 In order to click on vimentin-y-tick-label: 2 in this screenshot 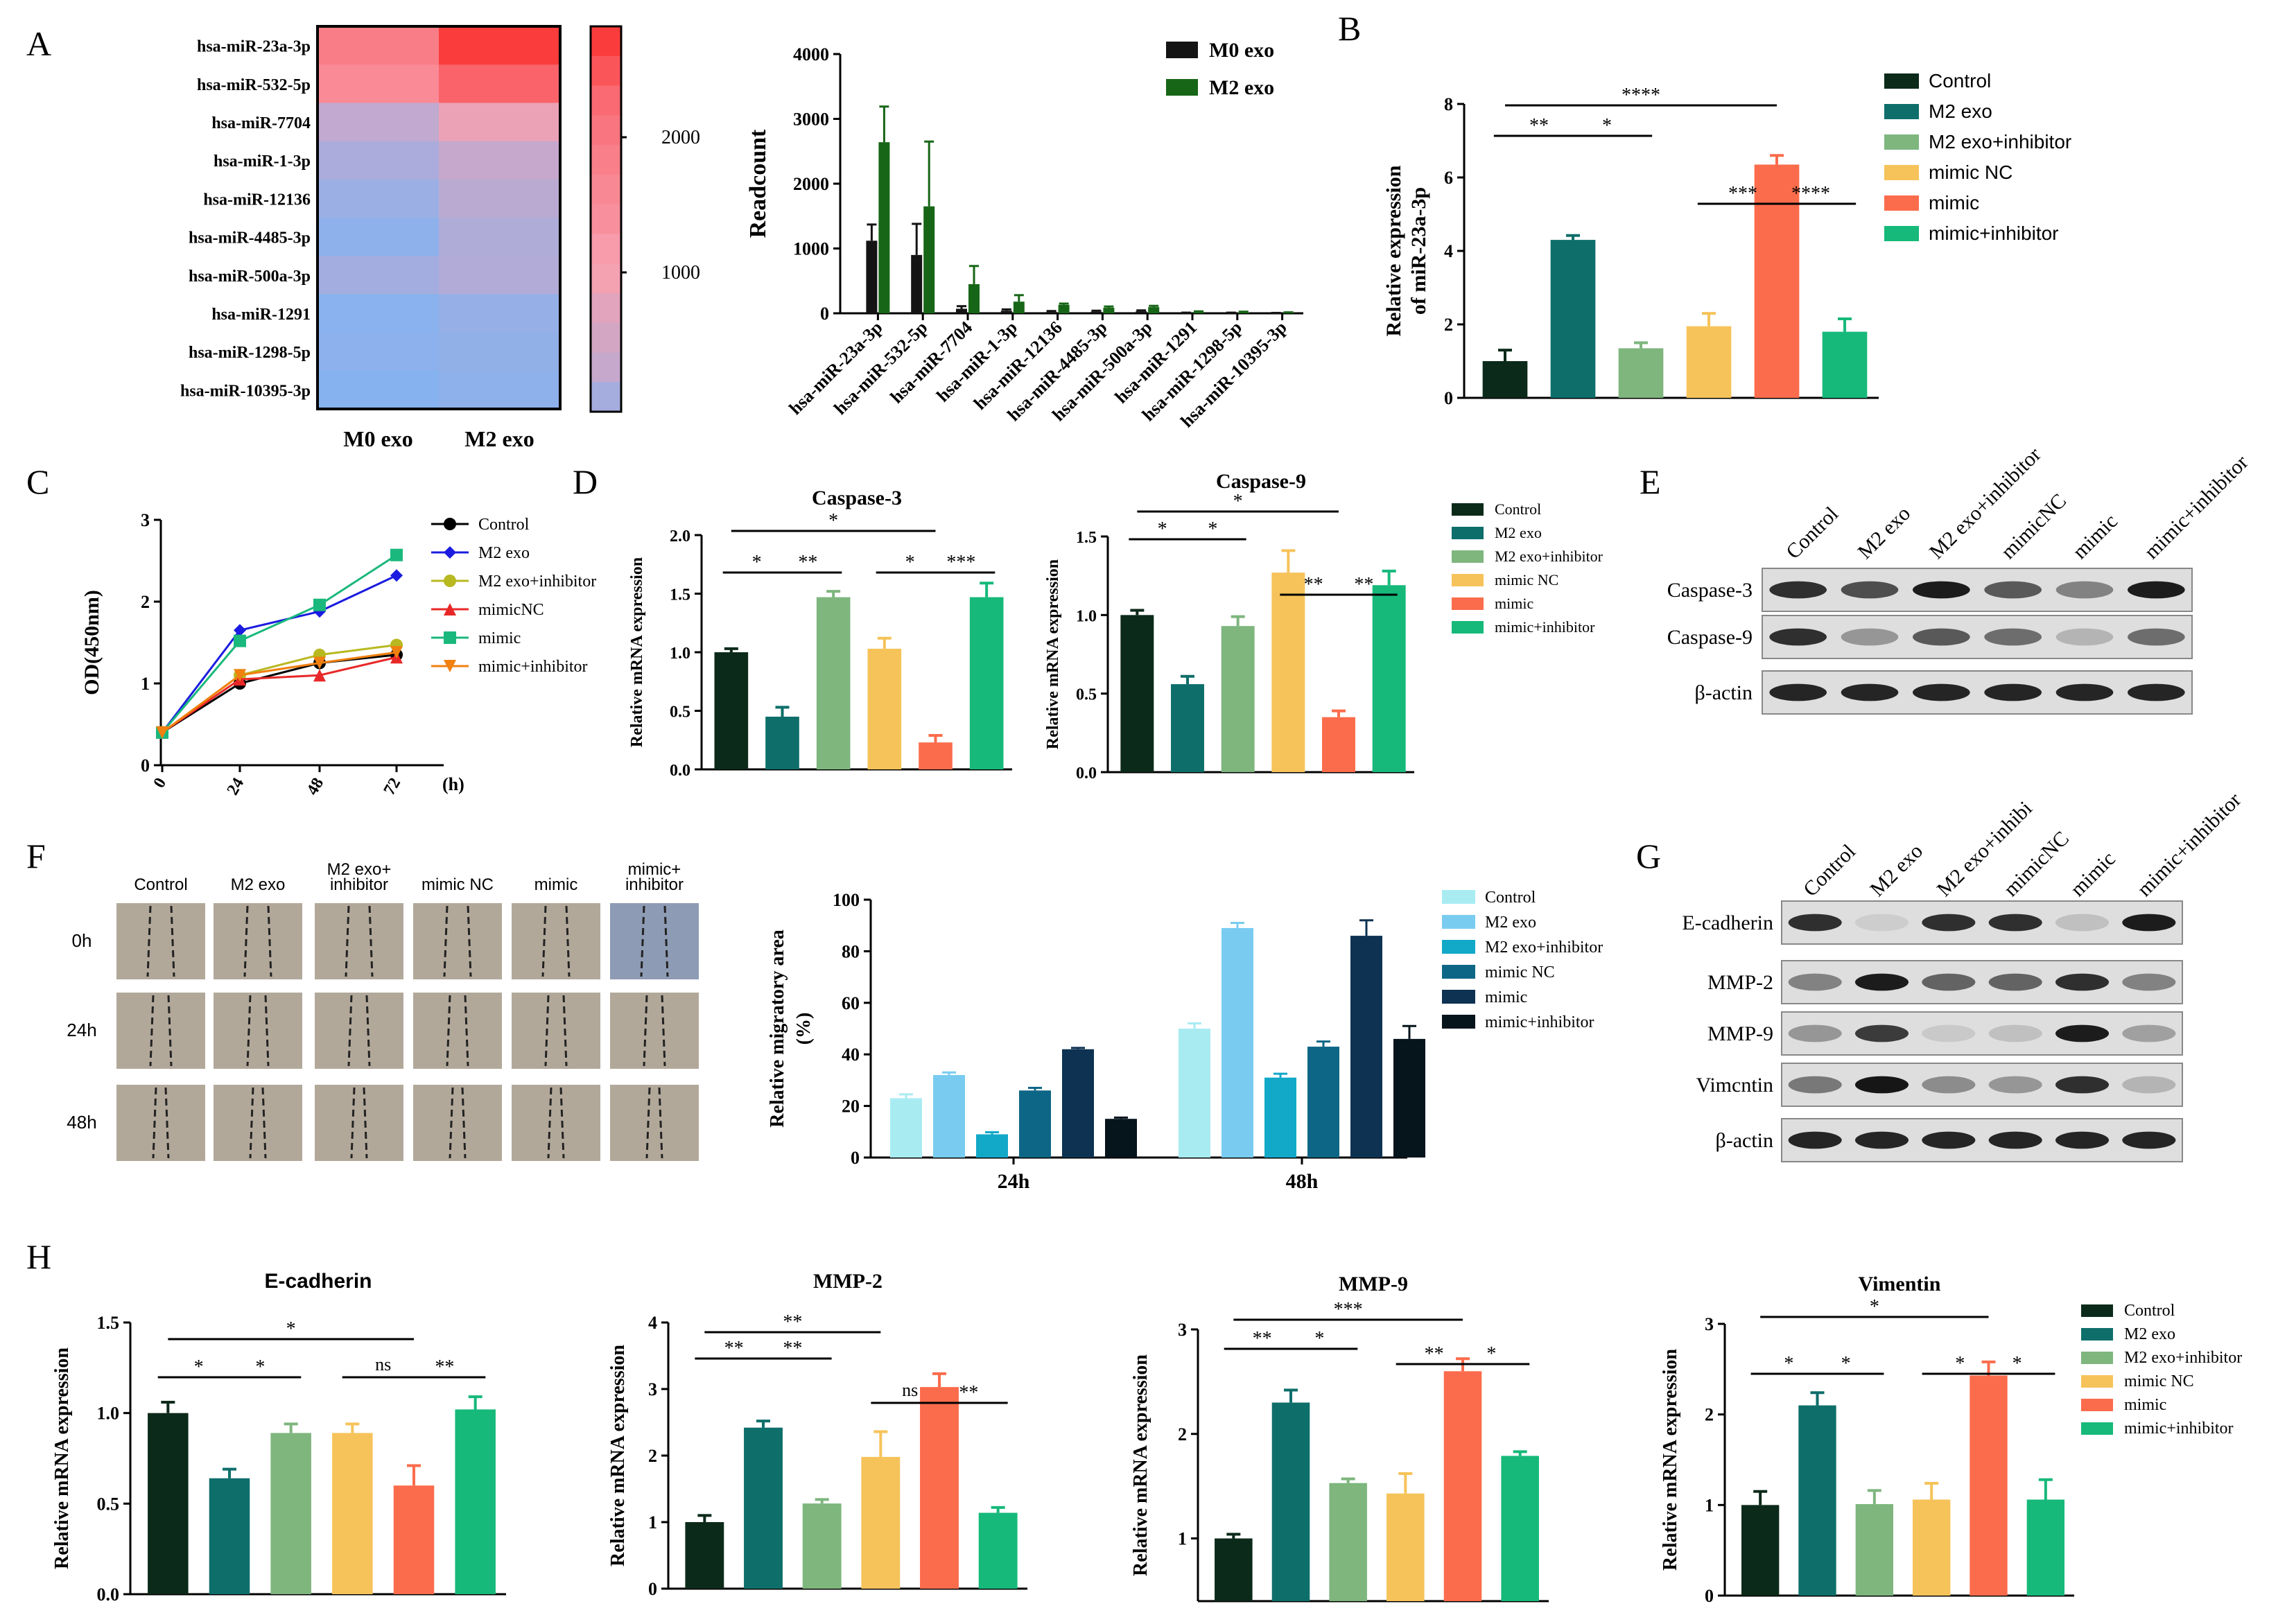, I will do `click(1709, 1415)`.